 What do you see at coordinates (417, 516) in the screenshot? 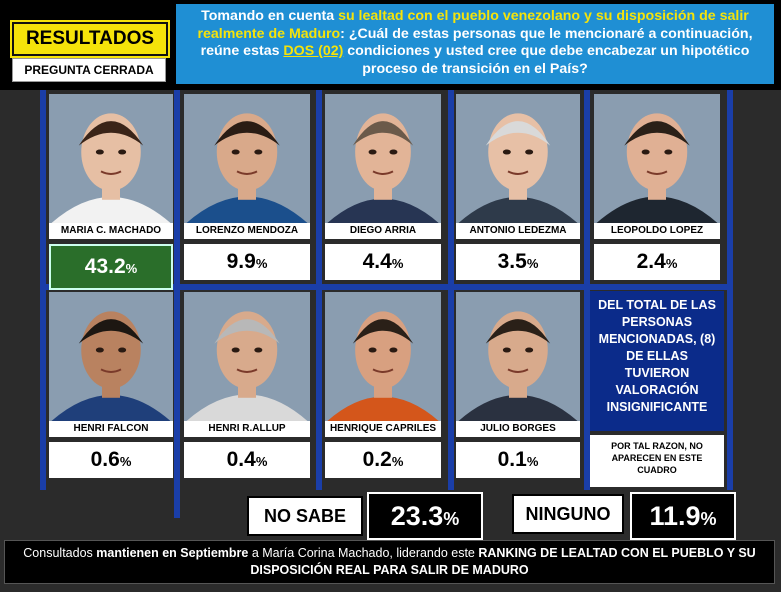
I see `no-sabe-number: 23.3` at bounding box center [417, 516].